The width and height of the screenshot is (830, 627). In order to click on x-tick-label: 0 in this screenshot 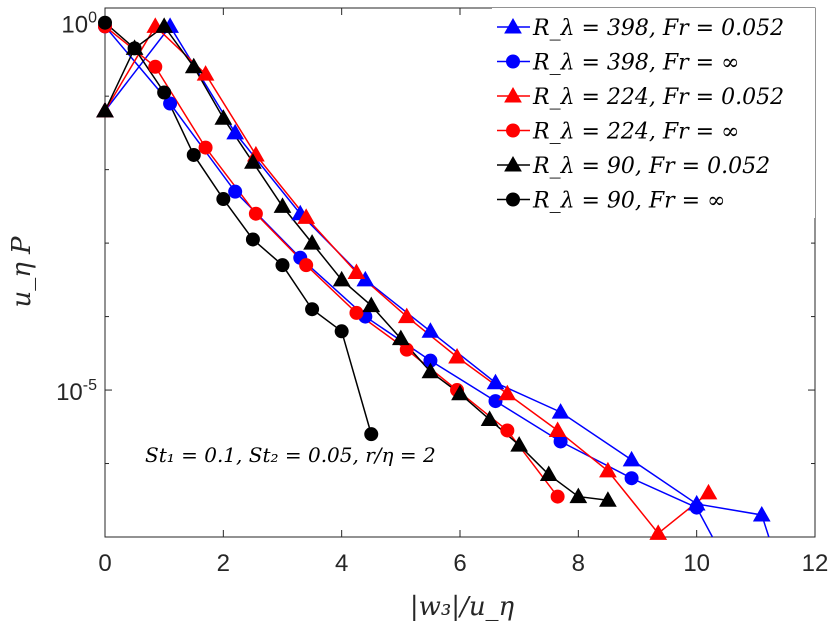, I will do `click(104, 563)`.